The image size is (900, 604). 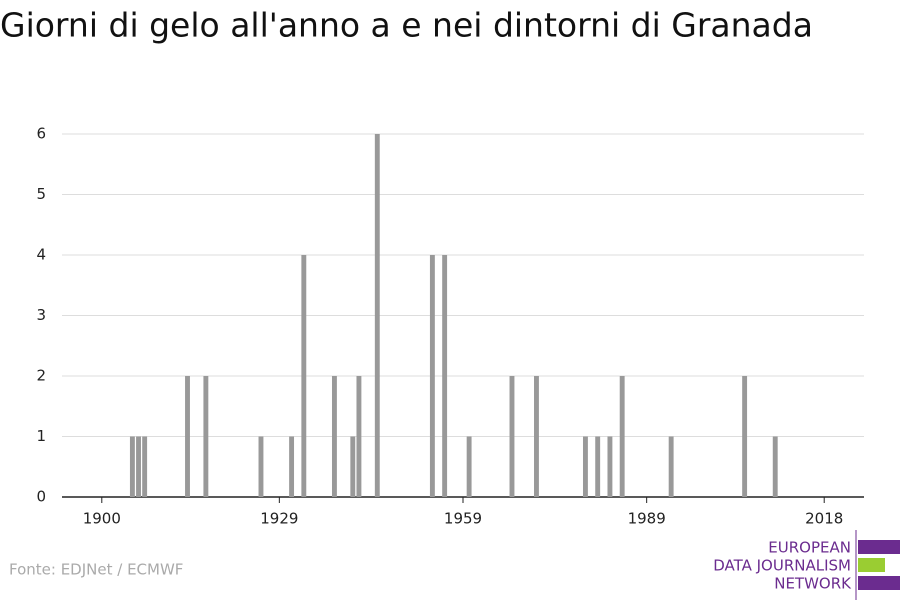 What do you see at coordinates (41, 194) in the screenshot?
I see `y-tick-label: 5` at bounding box center [41, 194].